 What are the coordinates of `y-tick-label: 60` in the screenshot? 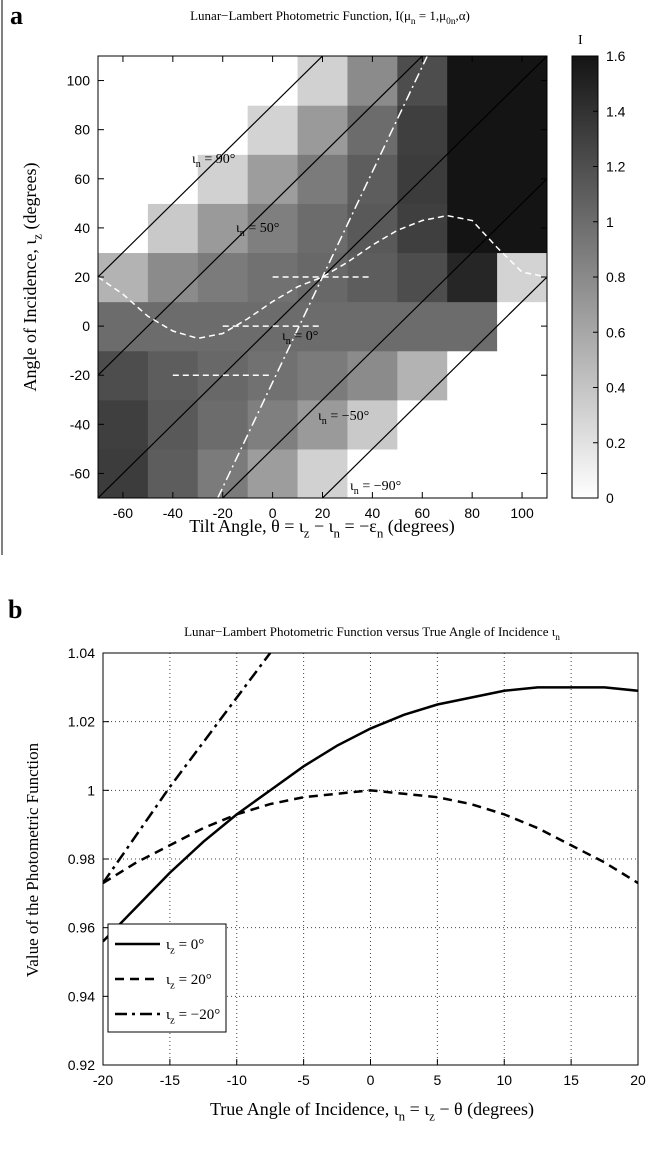 It's located at (82, 179).